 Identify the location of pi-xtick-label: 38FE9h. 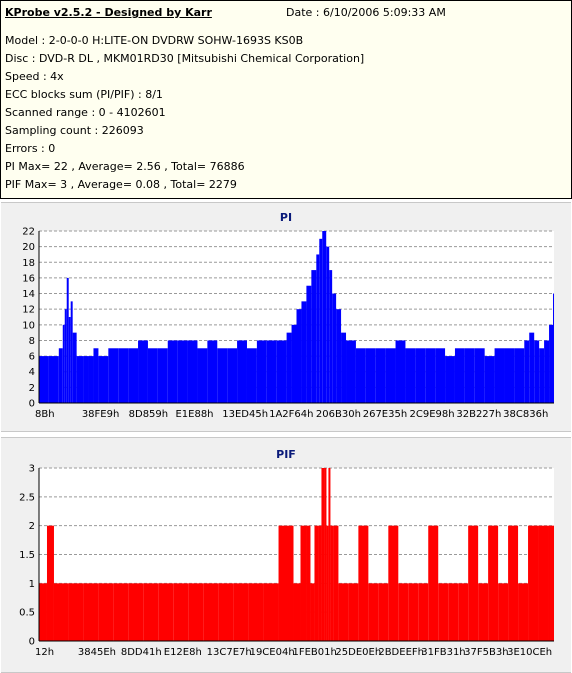
(101, 414).